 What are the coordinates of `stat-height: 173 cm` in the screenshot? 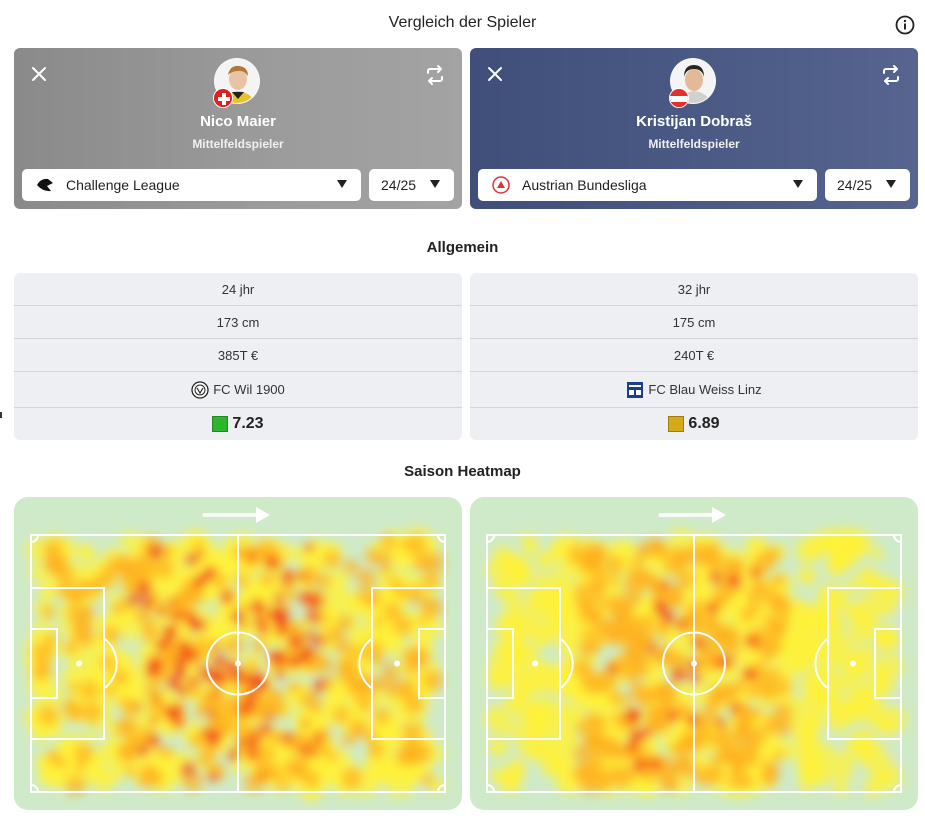 It's located at (238, 322).